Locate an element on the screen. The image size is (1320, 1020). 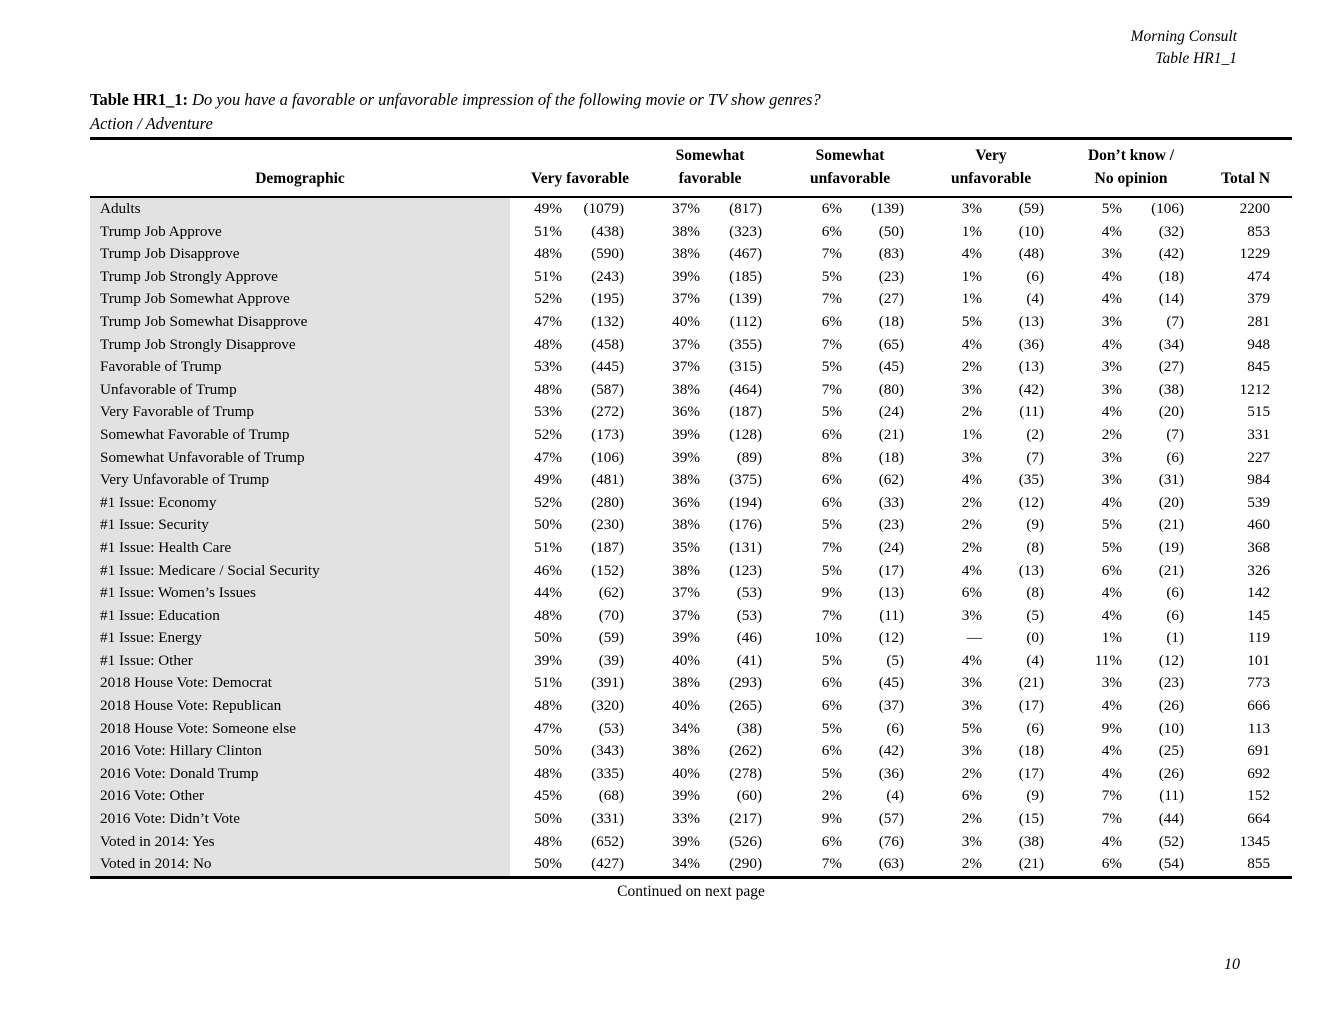
table-reference: Table HR1_1 is located at coordinates (1196, 58).